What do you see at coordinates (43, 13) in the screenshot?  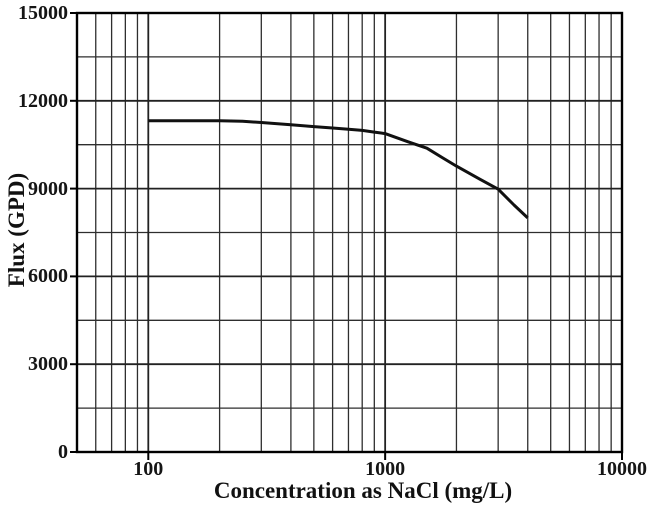 I see `y-tick-label: 15000` at bounding box center [43, 13].